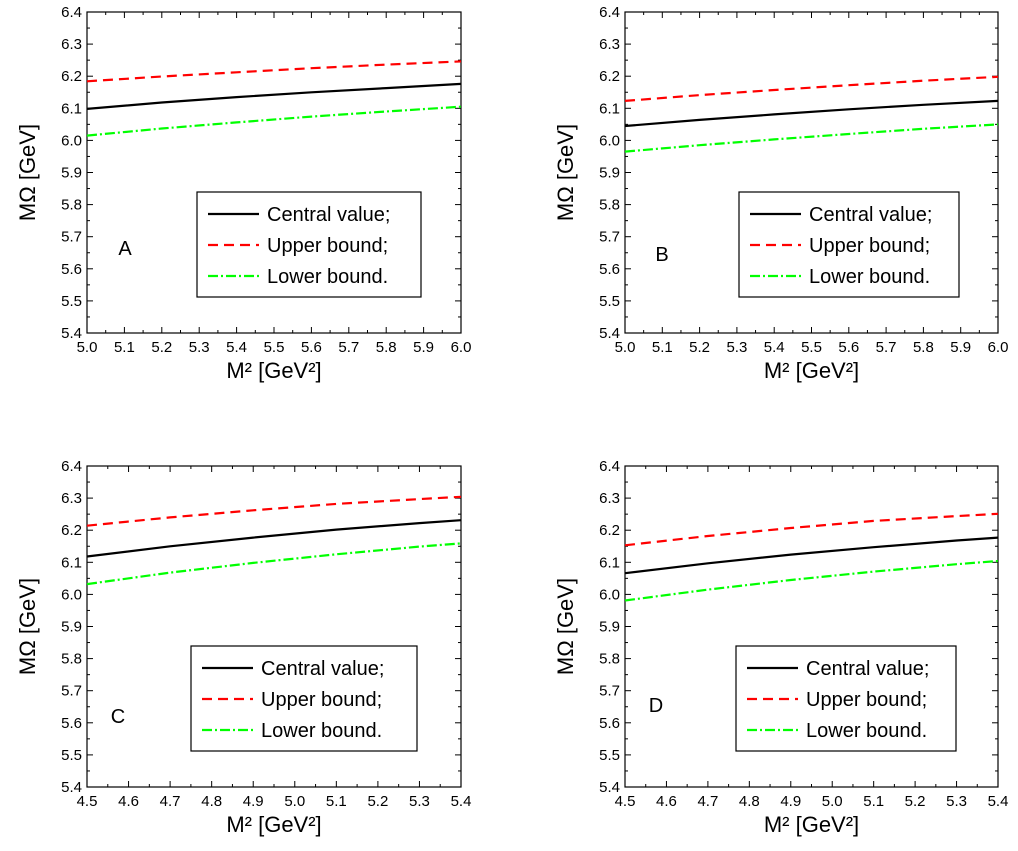 The height and width of the screenshot is (851, 1018). What do you see at coordinates (661, 255) in the screenshot?
I see `panel-label: B` at bounding box center [661, 255].